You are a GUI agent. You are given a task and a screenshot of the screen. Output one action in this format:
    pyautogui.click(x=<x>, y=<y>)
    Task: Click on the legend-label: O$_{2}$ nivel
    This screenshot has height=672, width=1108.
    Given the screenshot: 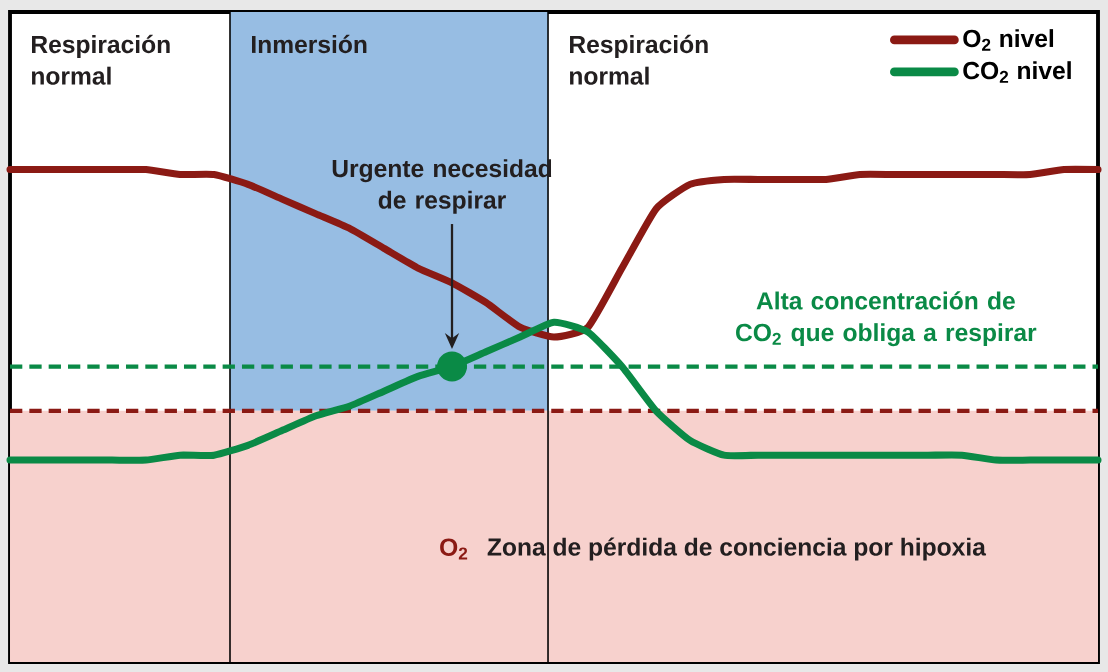 What is the action you would take?
    pyautogui.click(x=1008, y=40)
    